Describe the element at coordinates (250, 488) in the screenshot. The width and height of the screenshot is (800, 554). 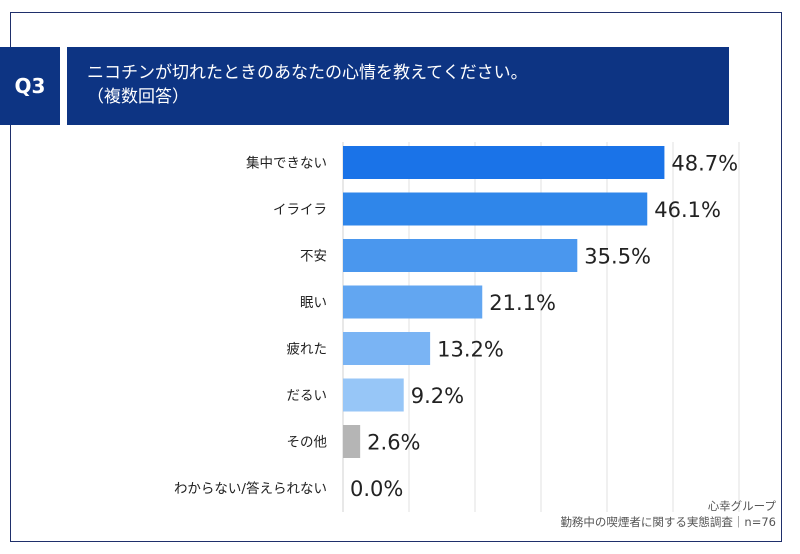
I see `category-label: わからない/答えられない` at that location.